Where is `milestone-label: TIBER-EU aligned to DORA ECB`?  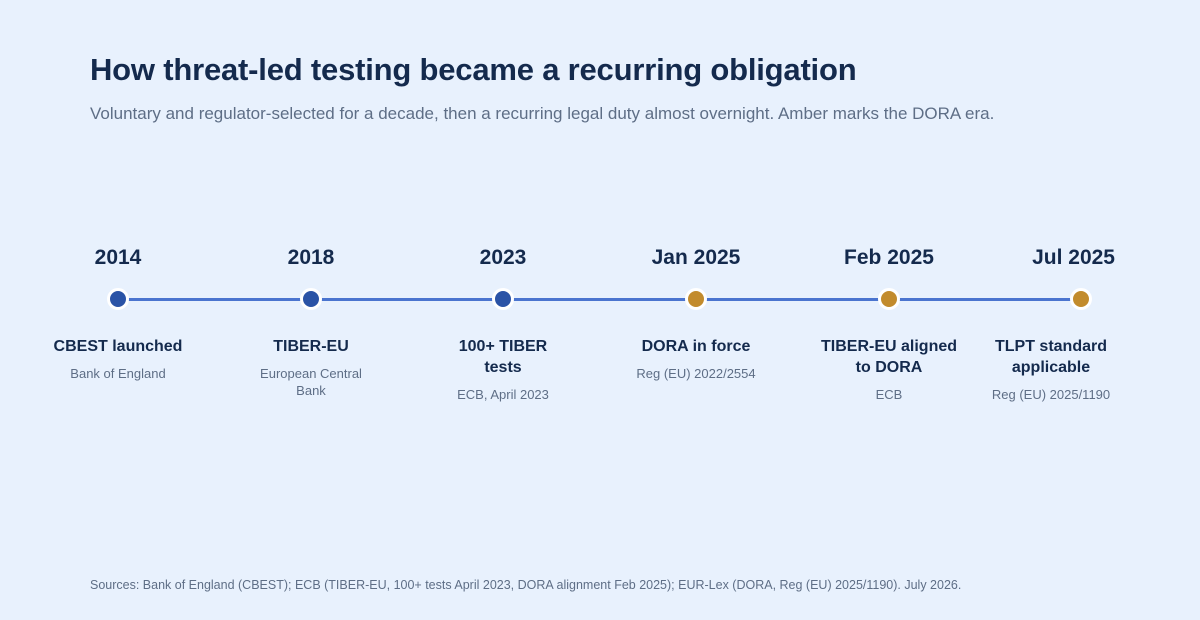 milestone-label: TIBER-EU aligned to DORA ECB is located at coordinates (889, 369).